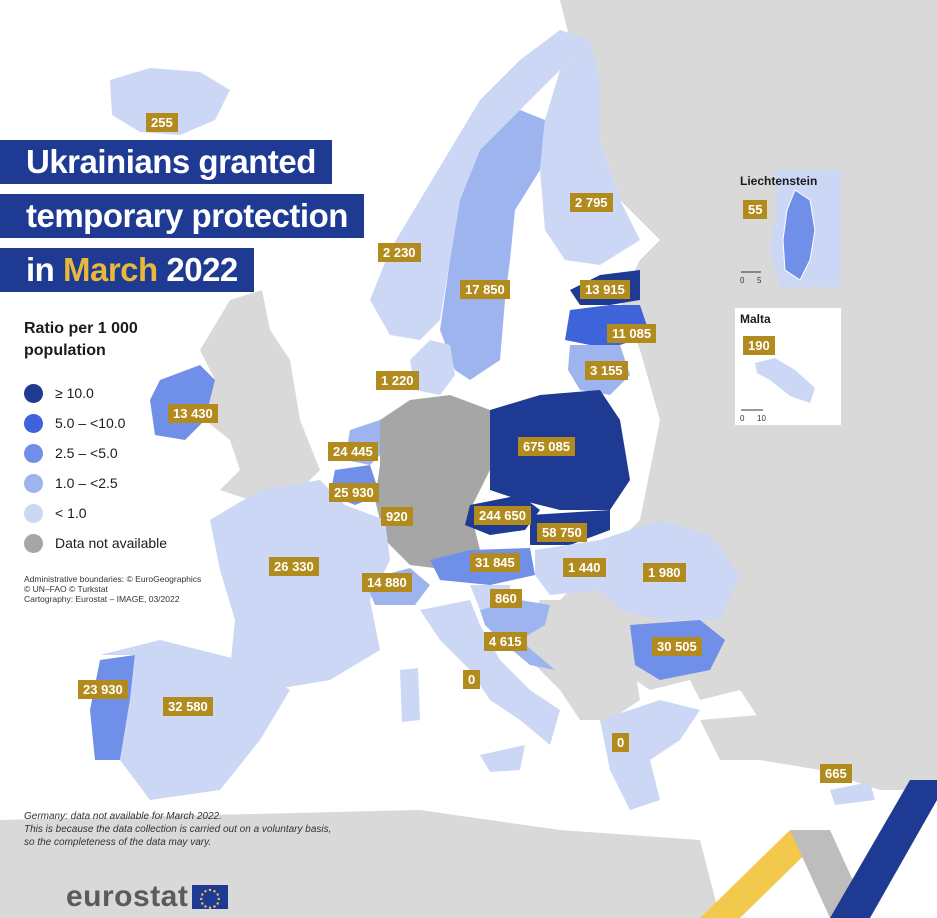 Image resolution: width=937 pixels, height=918 pixels. What do you see at coordinates (127, 896) in the screenshot?
I see `eurostat-logo-text: eurostat` at bounding box center [127, 896].